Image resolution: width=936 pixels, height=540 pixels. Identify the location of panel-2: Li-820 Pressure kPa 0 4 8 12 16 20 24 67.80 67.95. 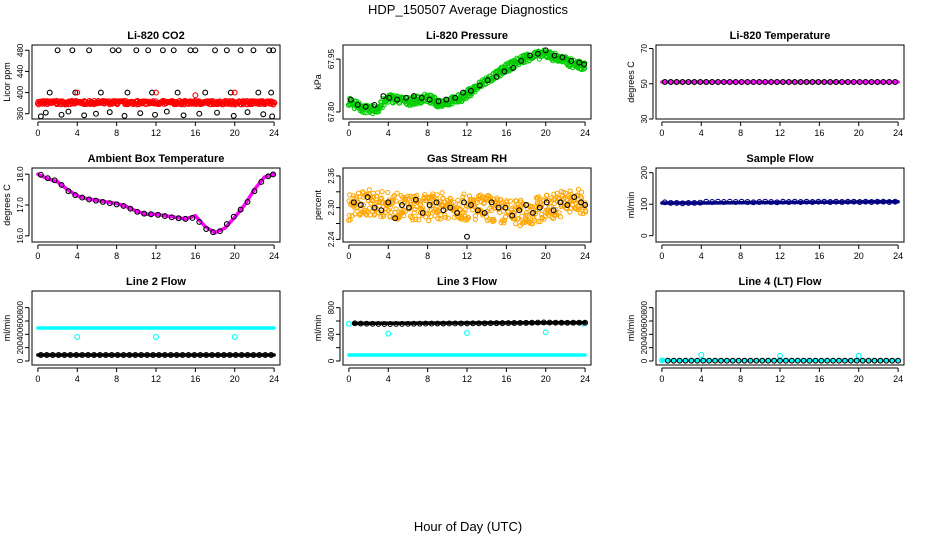
(452, 84).